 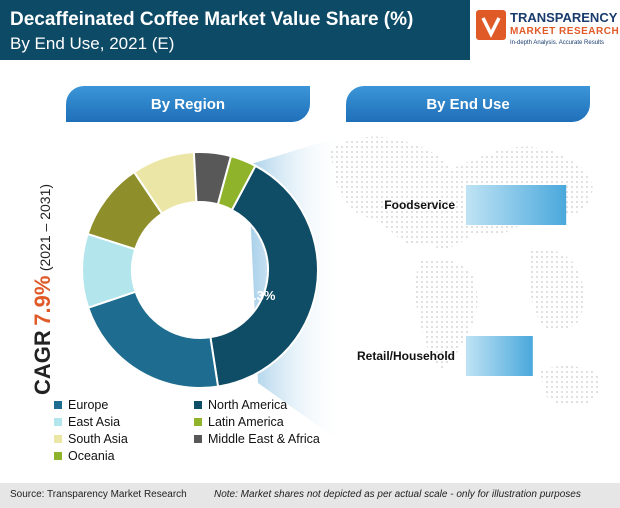 I want to click on tab-by-region: By Region, so click(x=188, y=104).